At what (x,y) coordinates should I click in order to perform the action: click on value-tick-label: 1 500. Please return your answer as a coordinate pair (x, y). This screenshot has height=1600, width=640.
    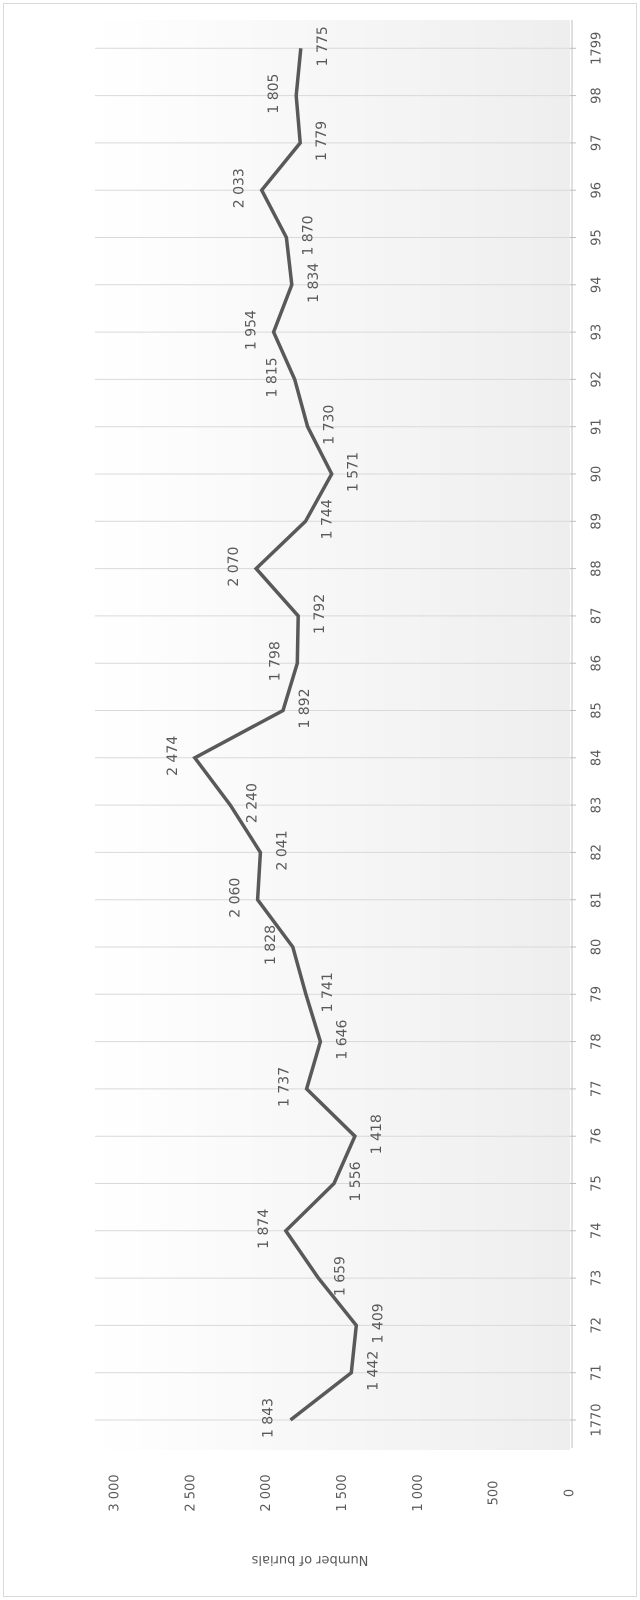
    Looking at the image, I should click on (342, 1492).